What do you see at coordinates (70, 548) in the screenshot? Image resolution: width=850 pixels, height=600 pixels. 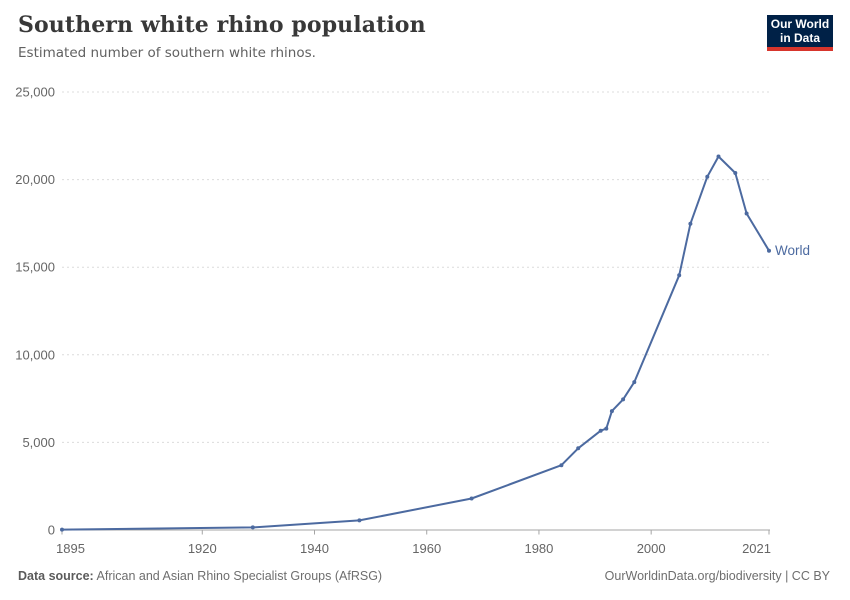 I see `x-tick-label: 1895` at bounding box center [70, 548].